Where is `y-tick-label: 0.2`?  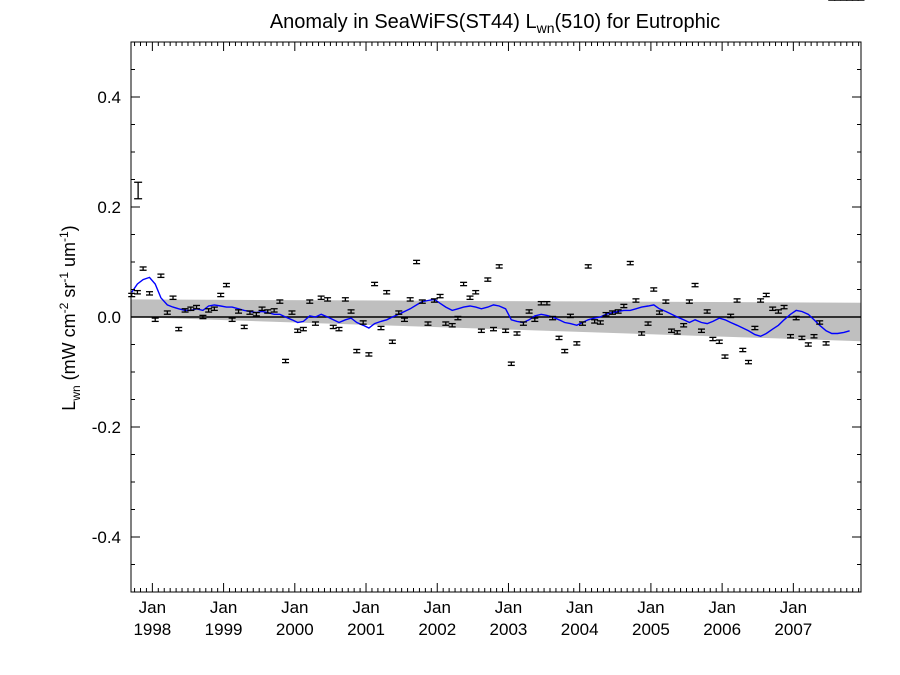 y-tick-label: 0.2 is located at coordinates (109, 207).